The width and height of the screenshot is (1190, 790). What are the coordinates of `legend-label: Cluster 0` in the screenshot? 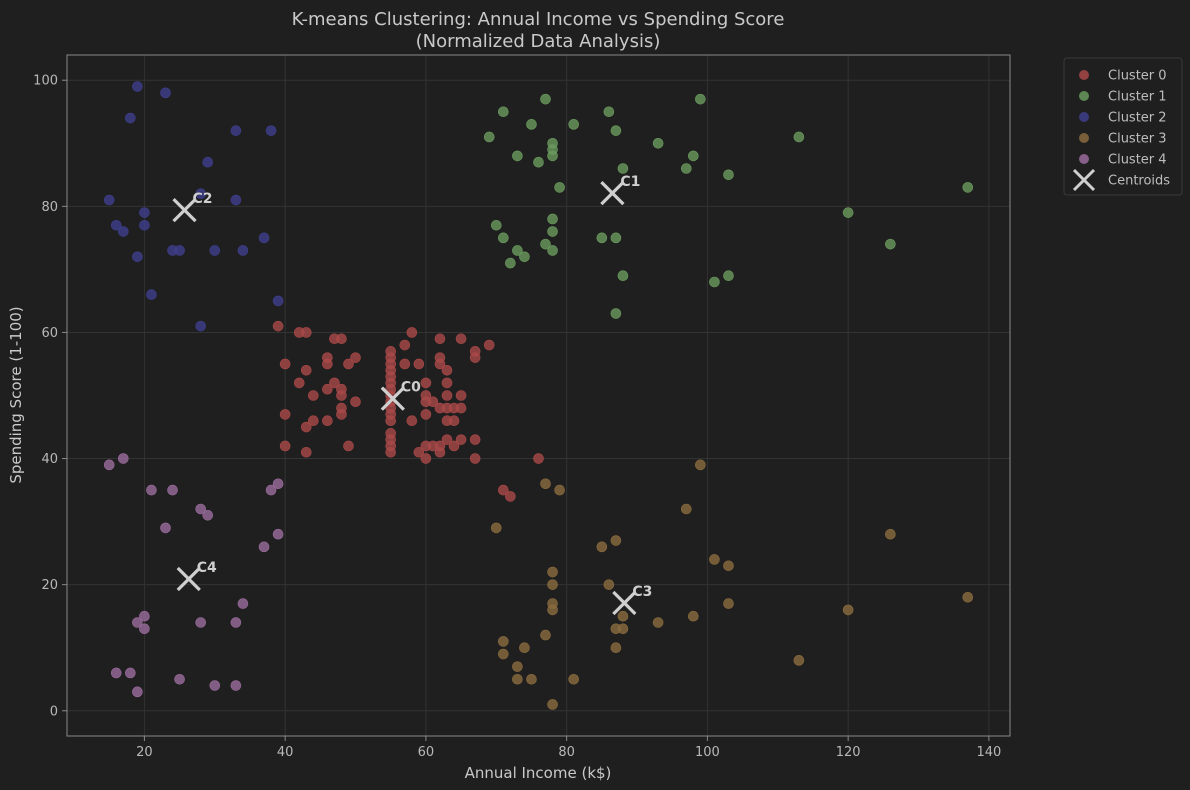 It's located at (1137, 76).